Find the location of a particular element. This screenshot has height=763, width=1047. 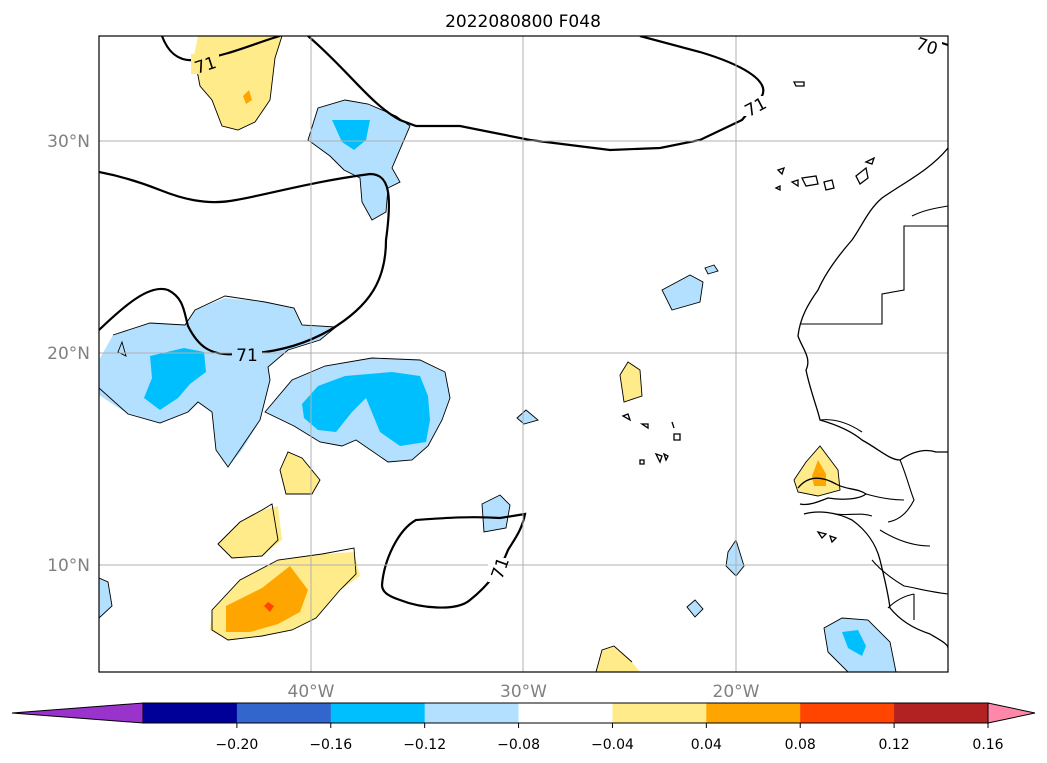

latitude-labels: 30°N 20°N 10°N is located at coordinates (68, 354).